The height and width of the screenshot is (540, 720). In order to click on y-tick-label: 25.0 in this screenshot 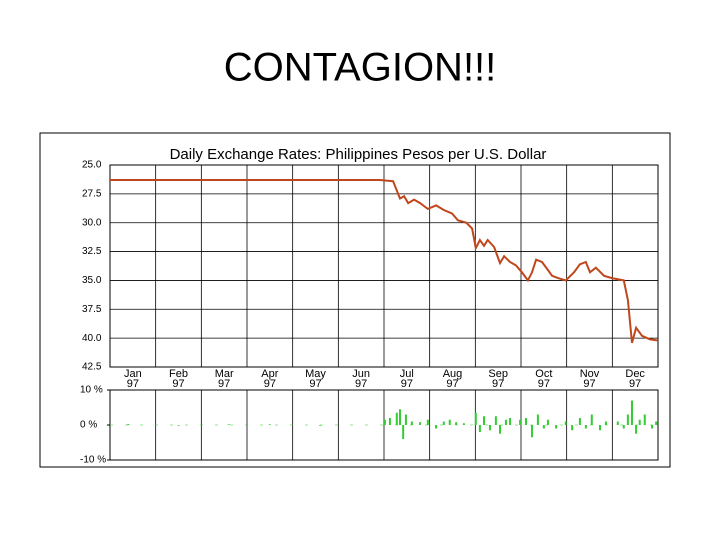, I will do `click(92, 165)`.